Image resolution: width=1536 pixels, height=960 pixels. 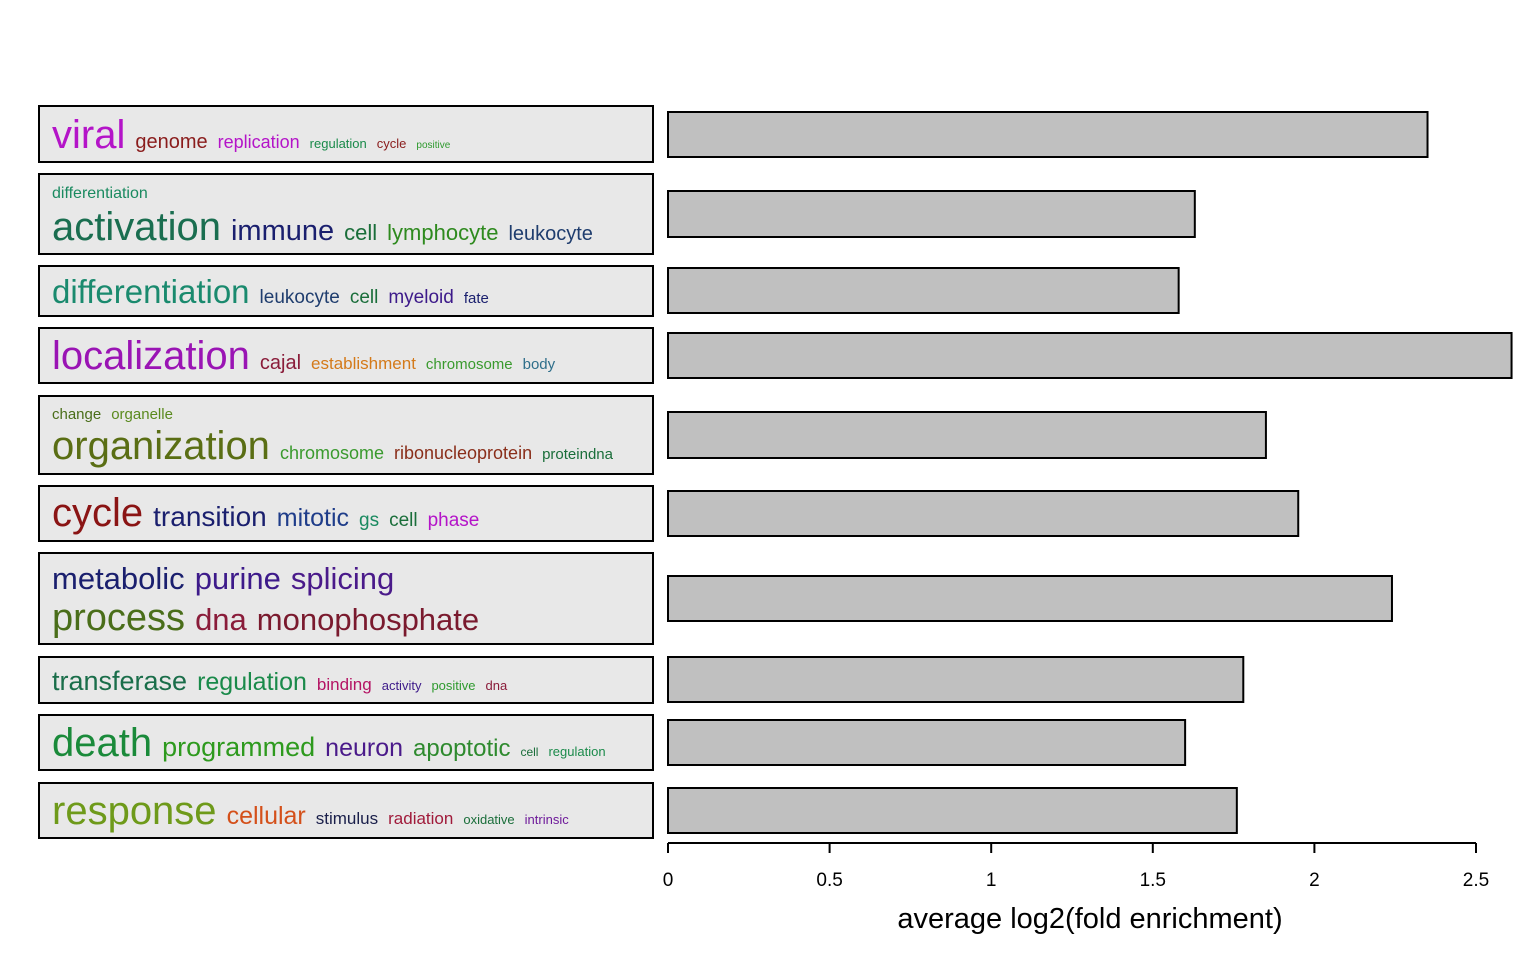 I want to click on cloud-word: radiation, so click(x=421, y=818).